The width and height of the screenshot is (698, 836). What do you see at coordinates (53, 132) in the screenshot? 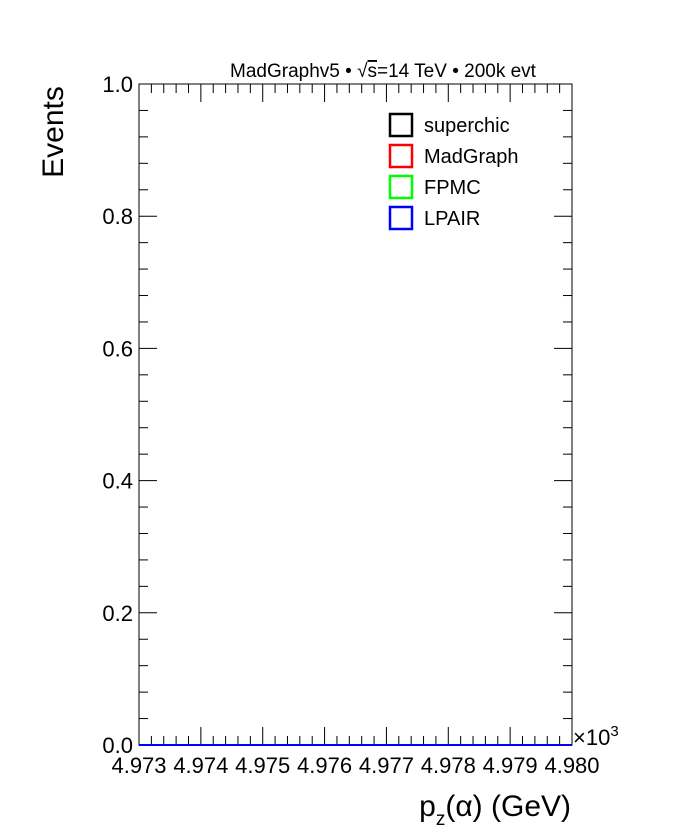
I see `y-axis-label: Events` at bounding box center [53, 132].